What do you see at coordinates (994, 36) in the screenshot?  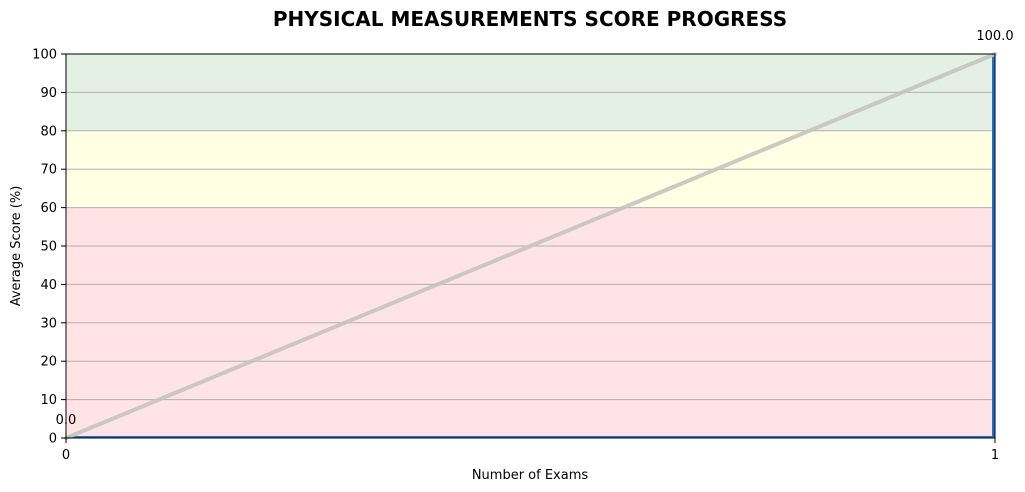 I see `data-label-0-1: 100.0` at bounding box center [994, 36].